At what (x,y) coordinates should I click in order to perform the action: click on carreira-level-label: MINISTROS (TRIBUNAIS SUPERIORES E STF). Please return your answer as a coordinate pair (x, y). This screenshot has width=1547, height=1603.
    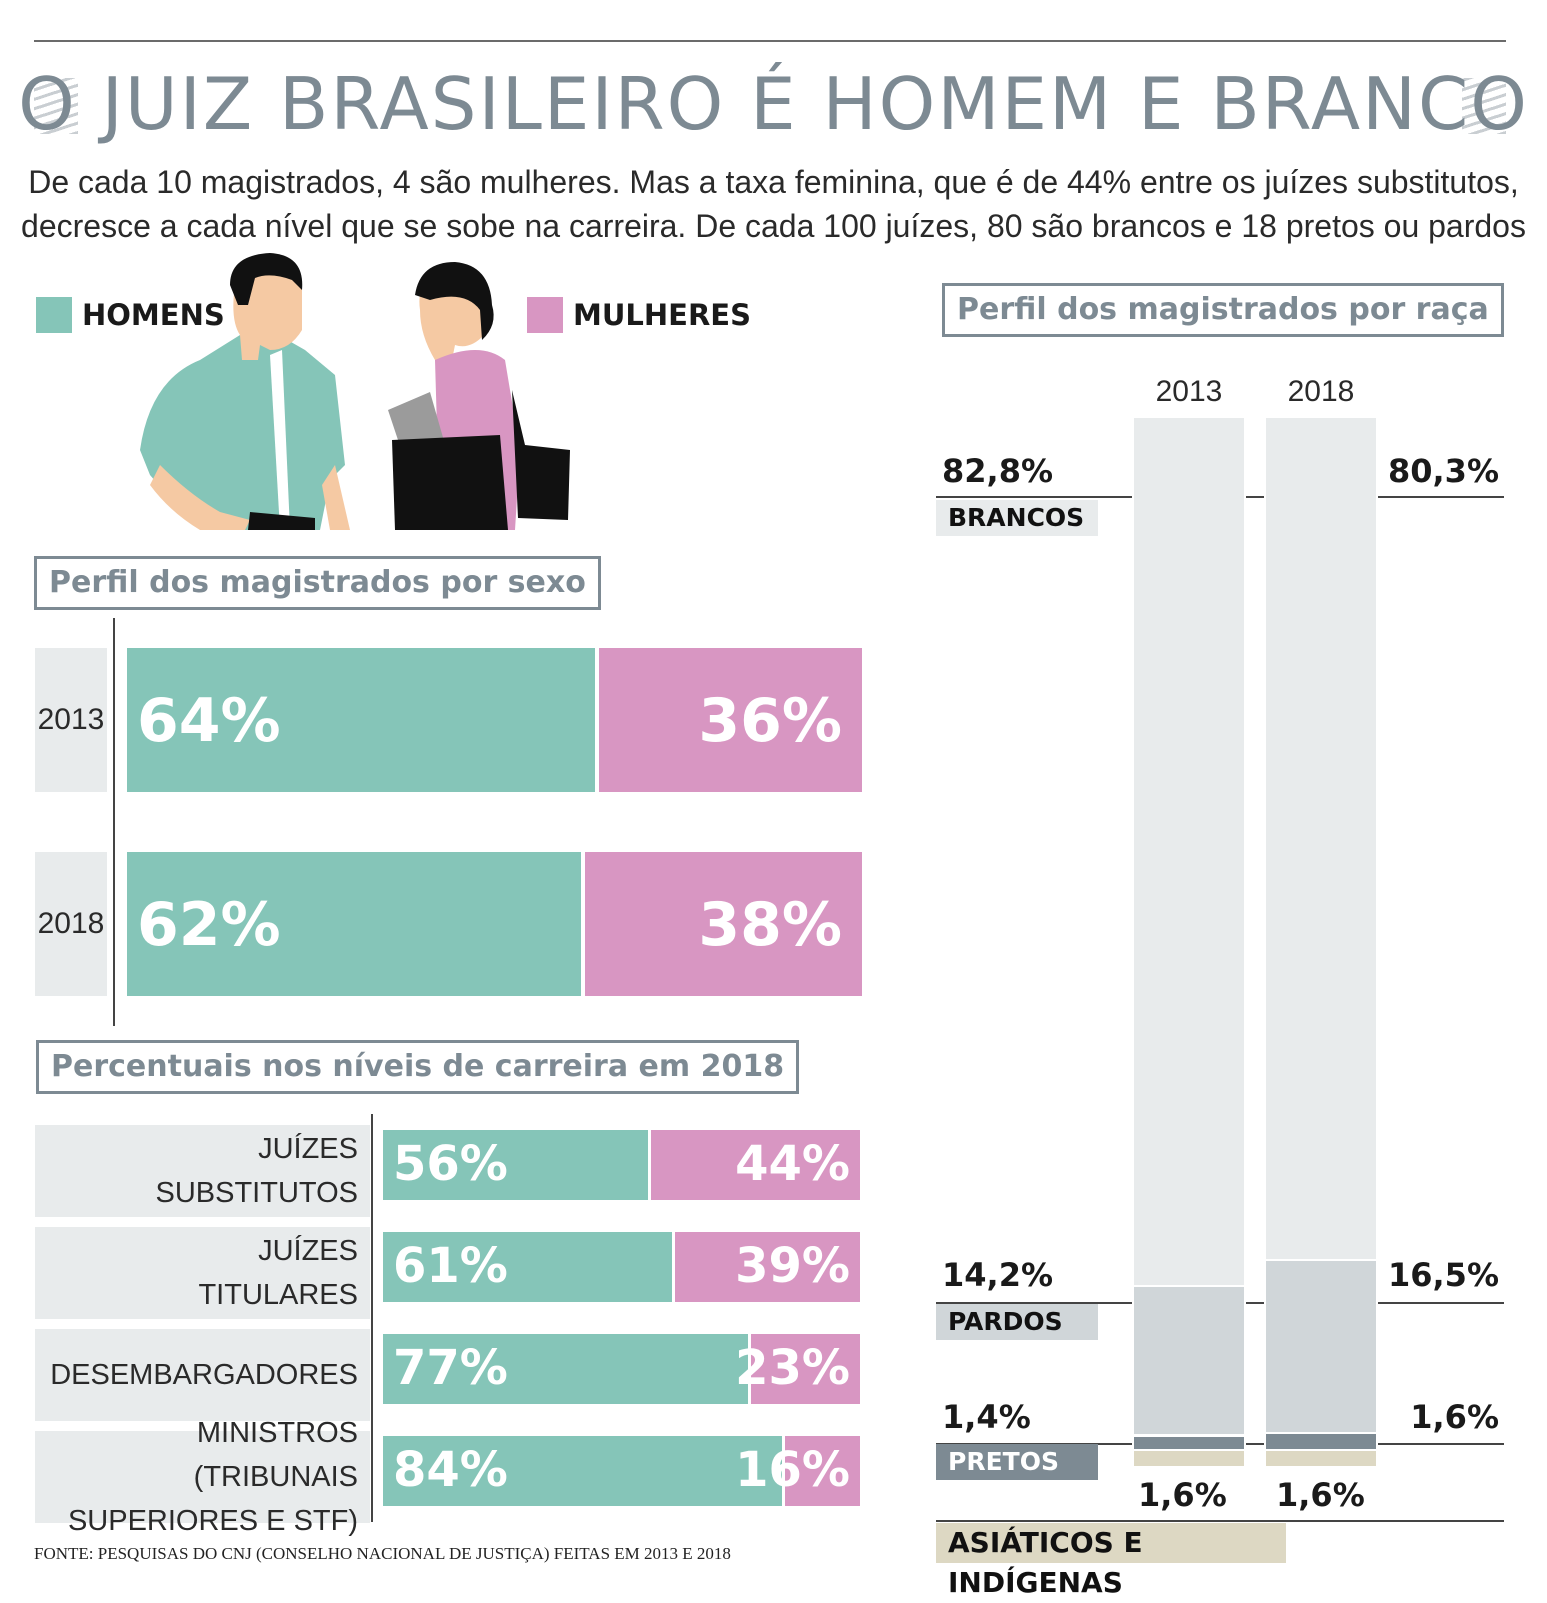
    Looking at the image, I should click on (202, 1477).